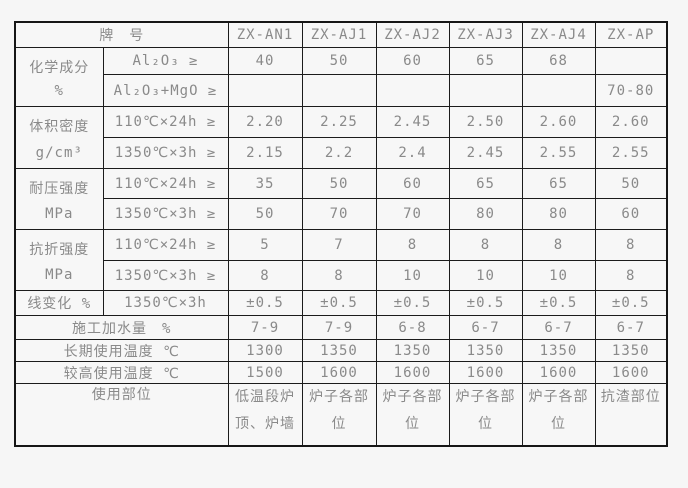 The image size is (688, 488). What do you see at coordinates (341, 327) in the screenshot?
I see `table-row: 施工加水量 % 7-9 7-9 6-8 6-7 6-7 6-7` at bounding box center [341, 327].